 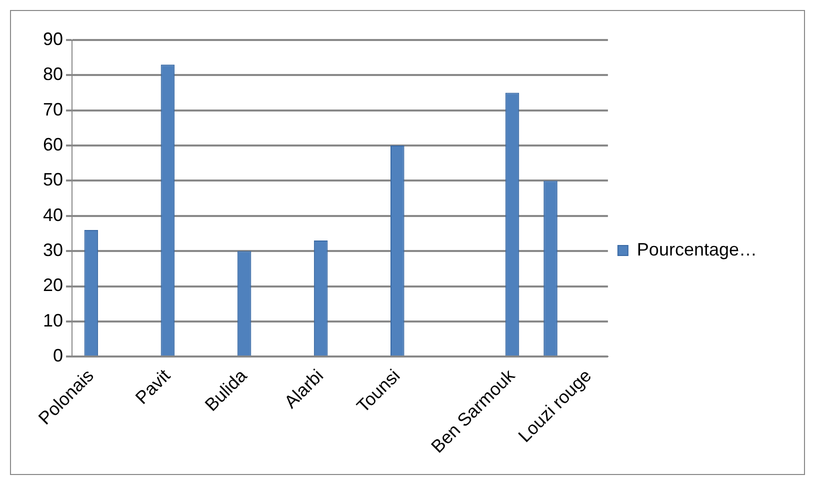 I want to click on y-tick-label: 50, so click(x=53, y=180).